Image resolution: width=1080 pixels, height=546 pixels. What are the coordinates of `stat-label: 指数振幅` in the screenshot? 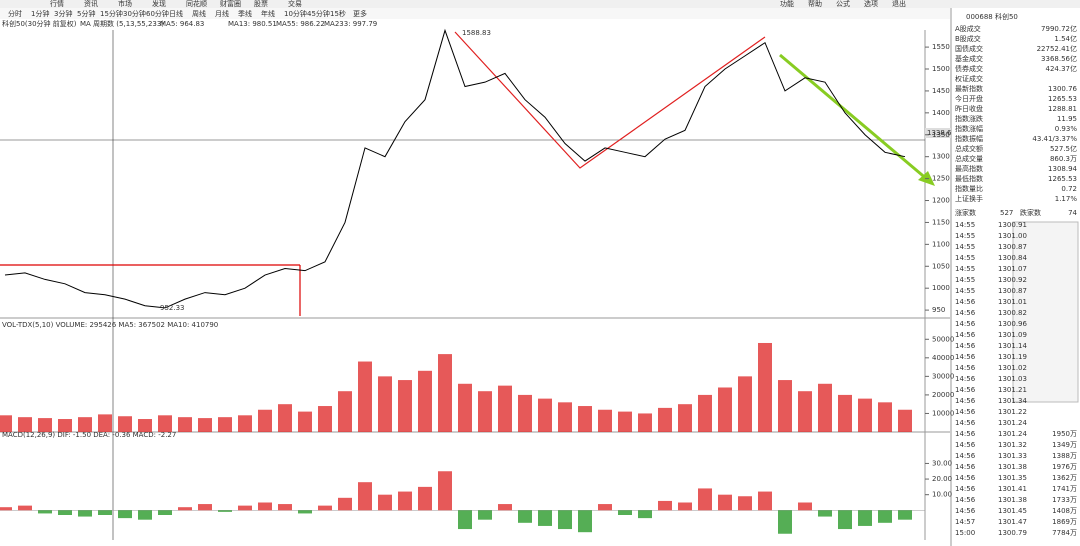 It's located at (969, 138).